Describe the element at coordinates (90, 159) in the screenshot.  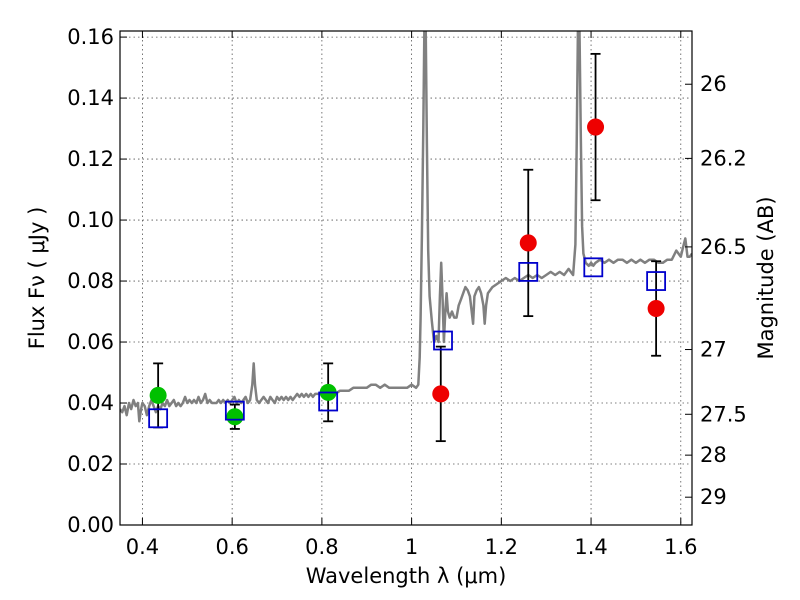
I see `y-tick-label: 0.12` at that location.